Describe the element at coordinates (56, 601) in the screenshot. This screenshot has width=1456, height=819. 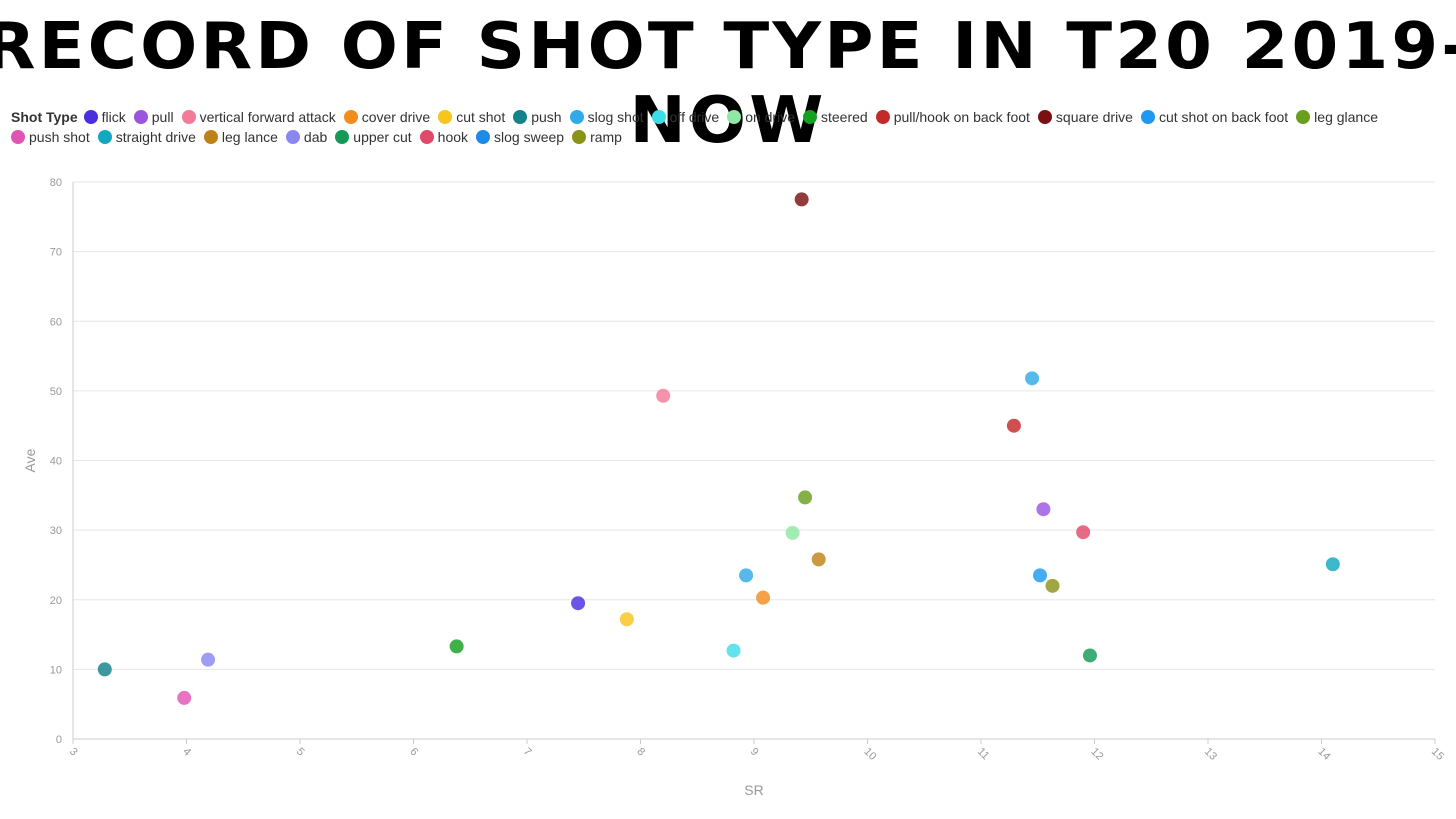
I see `y-tick-label: 20` at that location.